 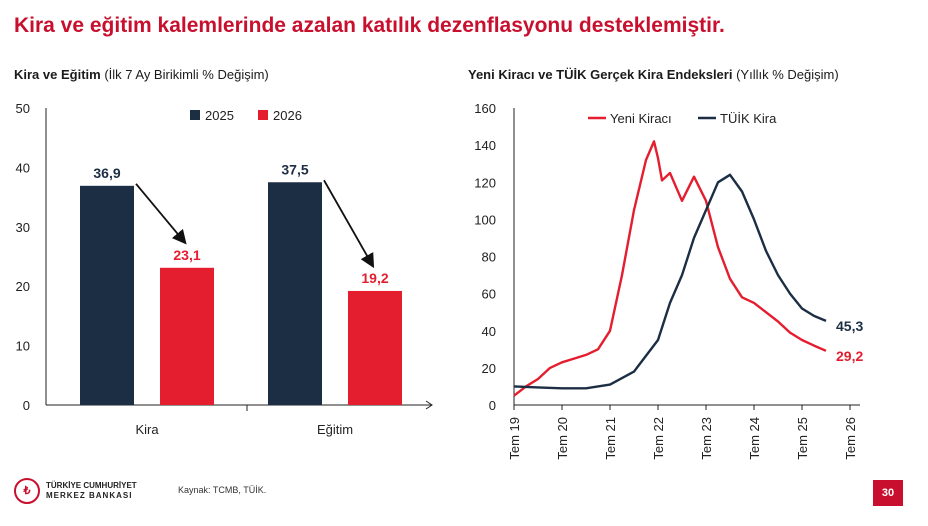 What do you see at coordinates (294, 169) in the screenshot?
I see `bar-data-label: 37,5` at bounding box center [294, 169].